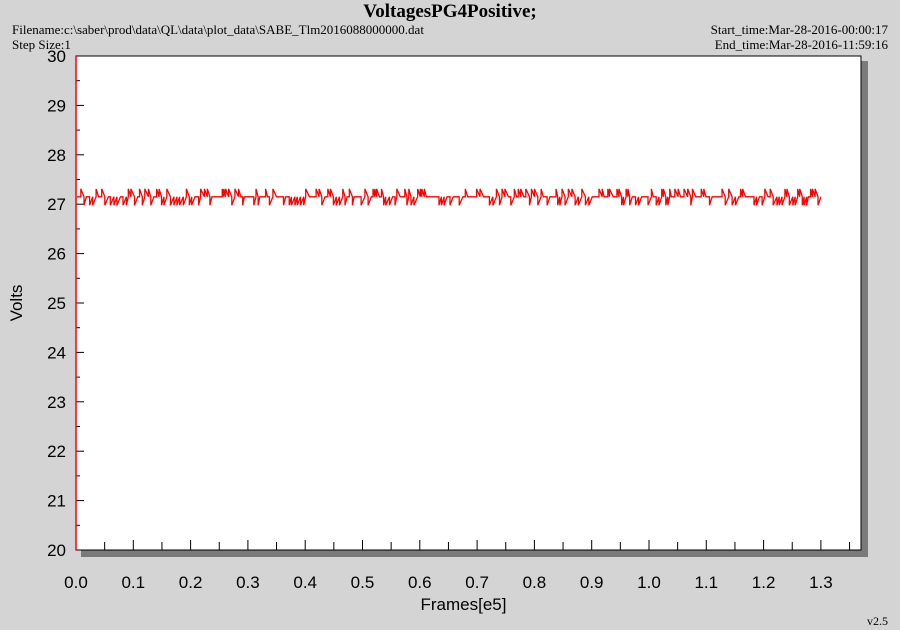  I want to click on end-time-label: End_time:Mar-28-2016-11:59:16, so click(801, 44).